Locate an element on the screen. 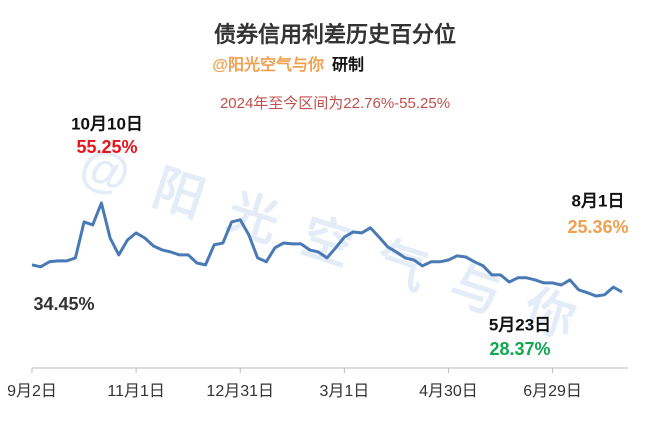 The image size is (669, 421). chart-title: 债券信用利差历史百分位 is located at coordinates (335, 34).